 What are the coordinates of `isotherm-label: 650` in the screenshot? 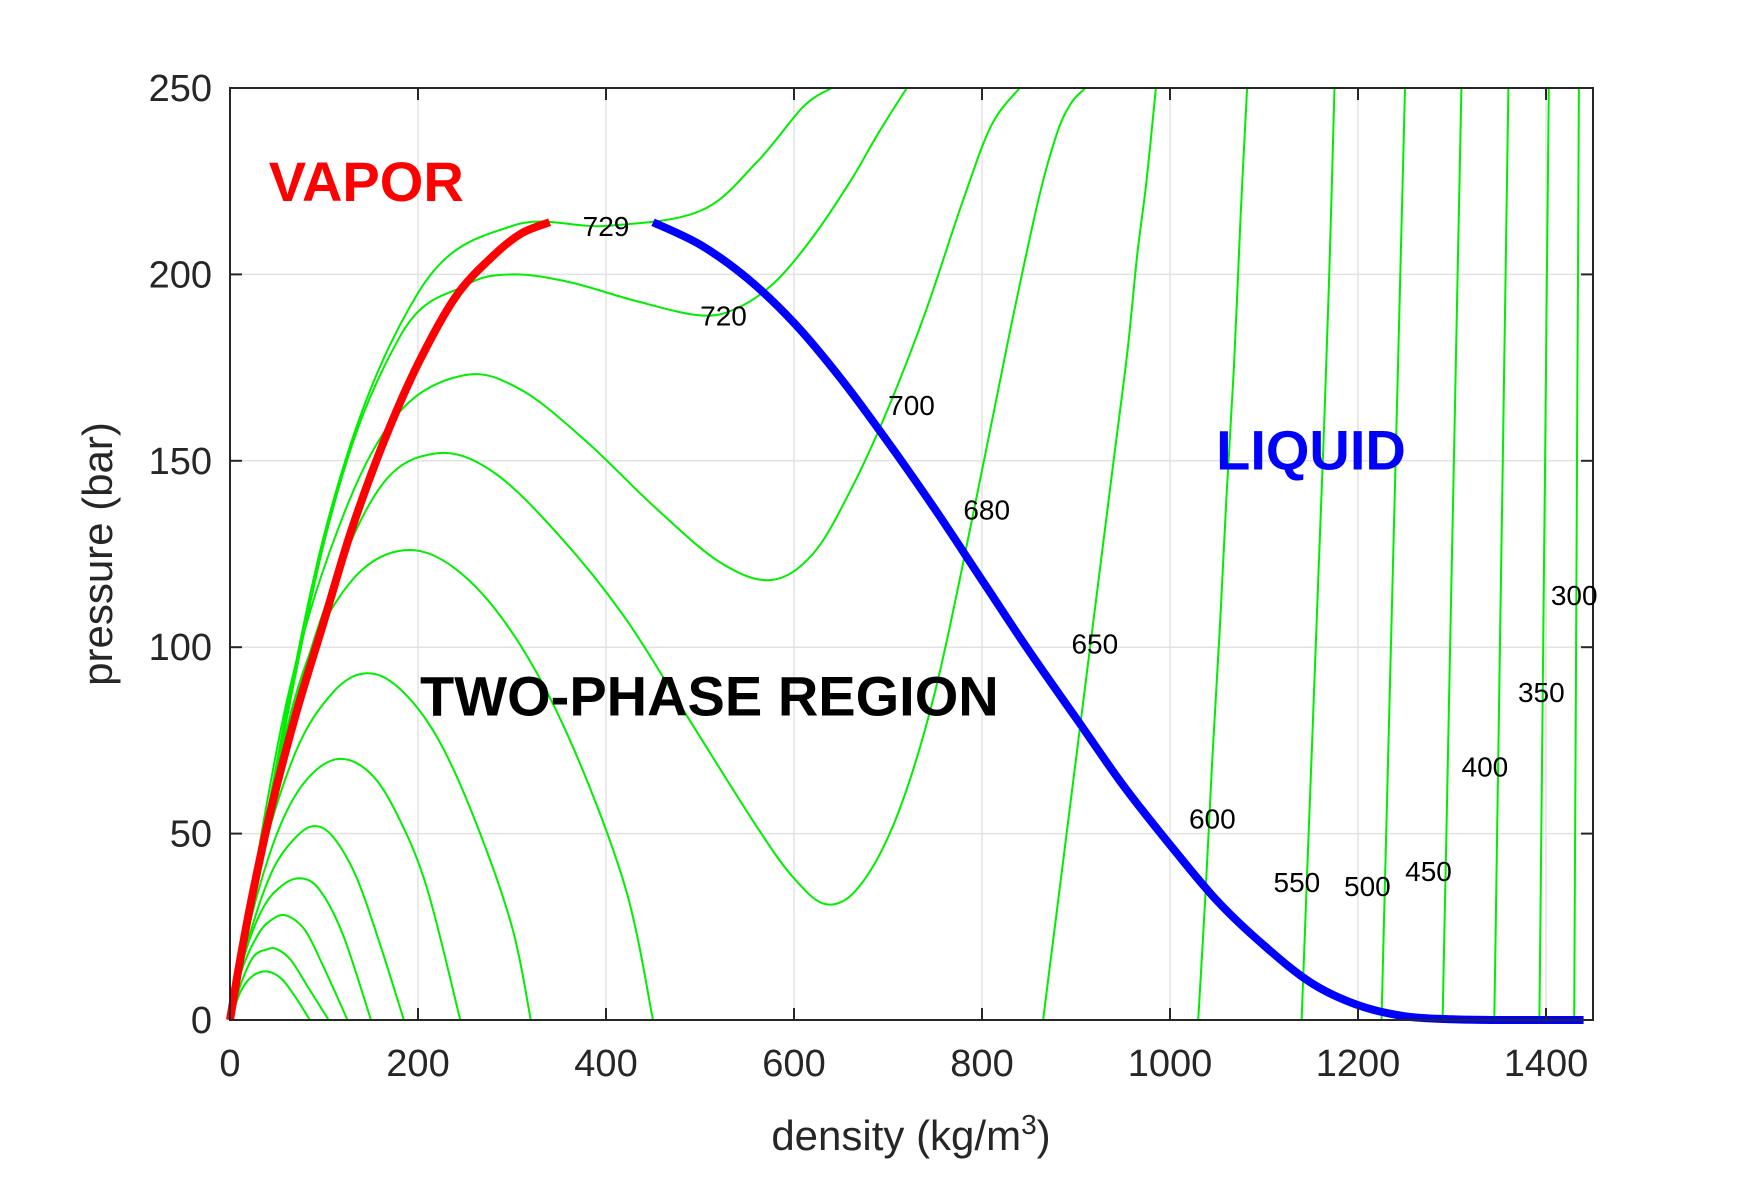 It's located at (1094, 643).